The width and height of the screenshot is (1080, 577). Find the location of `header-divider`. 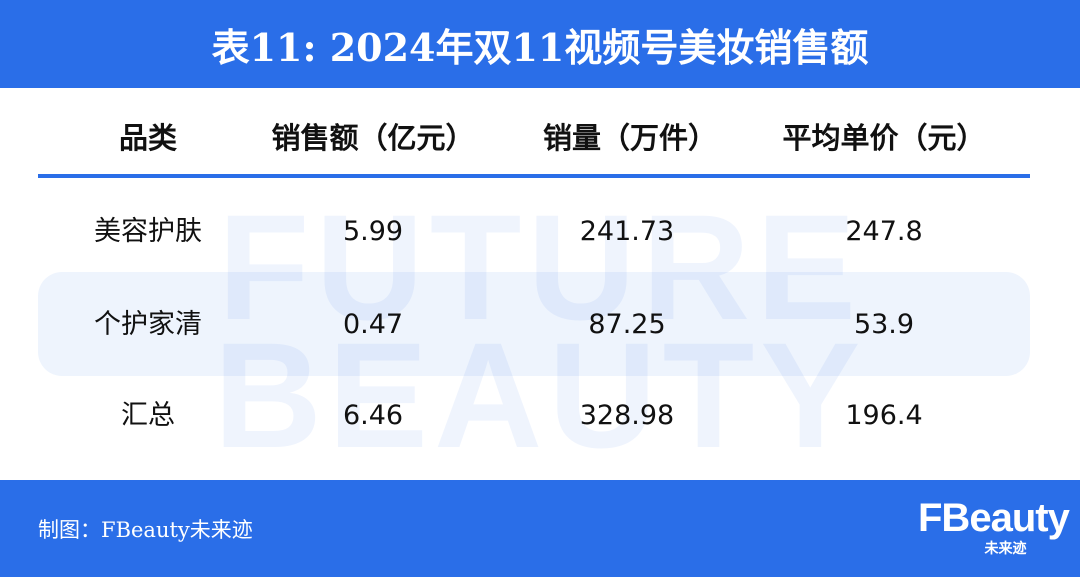

header-divider is located at coordinates (534, 176).